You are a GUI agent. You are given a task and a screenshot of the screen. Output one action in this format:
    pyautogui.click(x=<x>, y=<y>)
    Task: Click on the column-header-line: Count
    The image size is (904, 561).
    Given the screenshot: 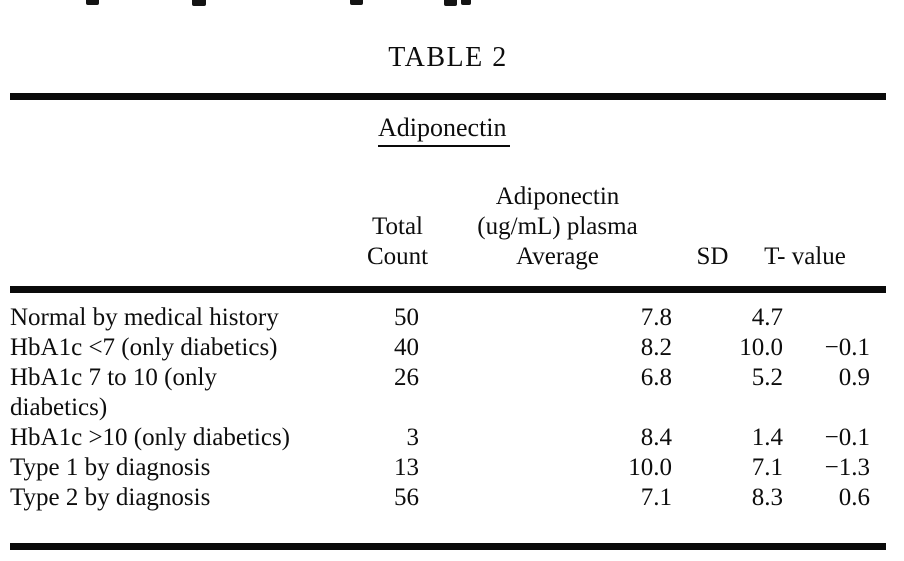 What is the action you would take?
    pyautogui.click(x=397, y=256)
    